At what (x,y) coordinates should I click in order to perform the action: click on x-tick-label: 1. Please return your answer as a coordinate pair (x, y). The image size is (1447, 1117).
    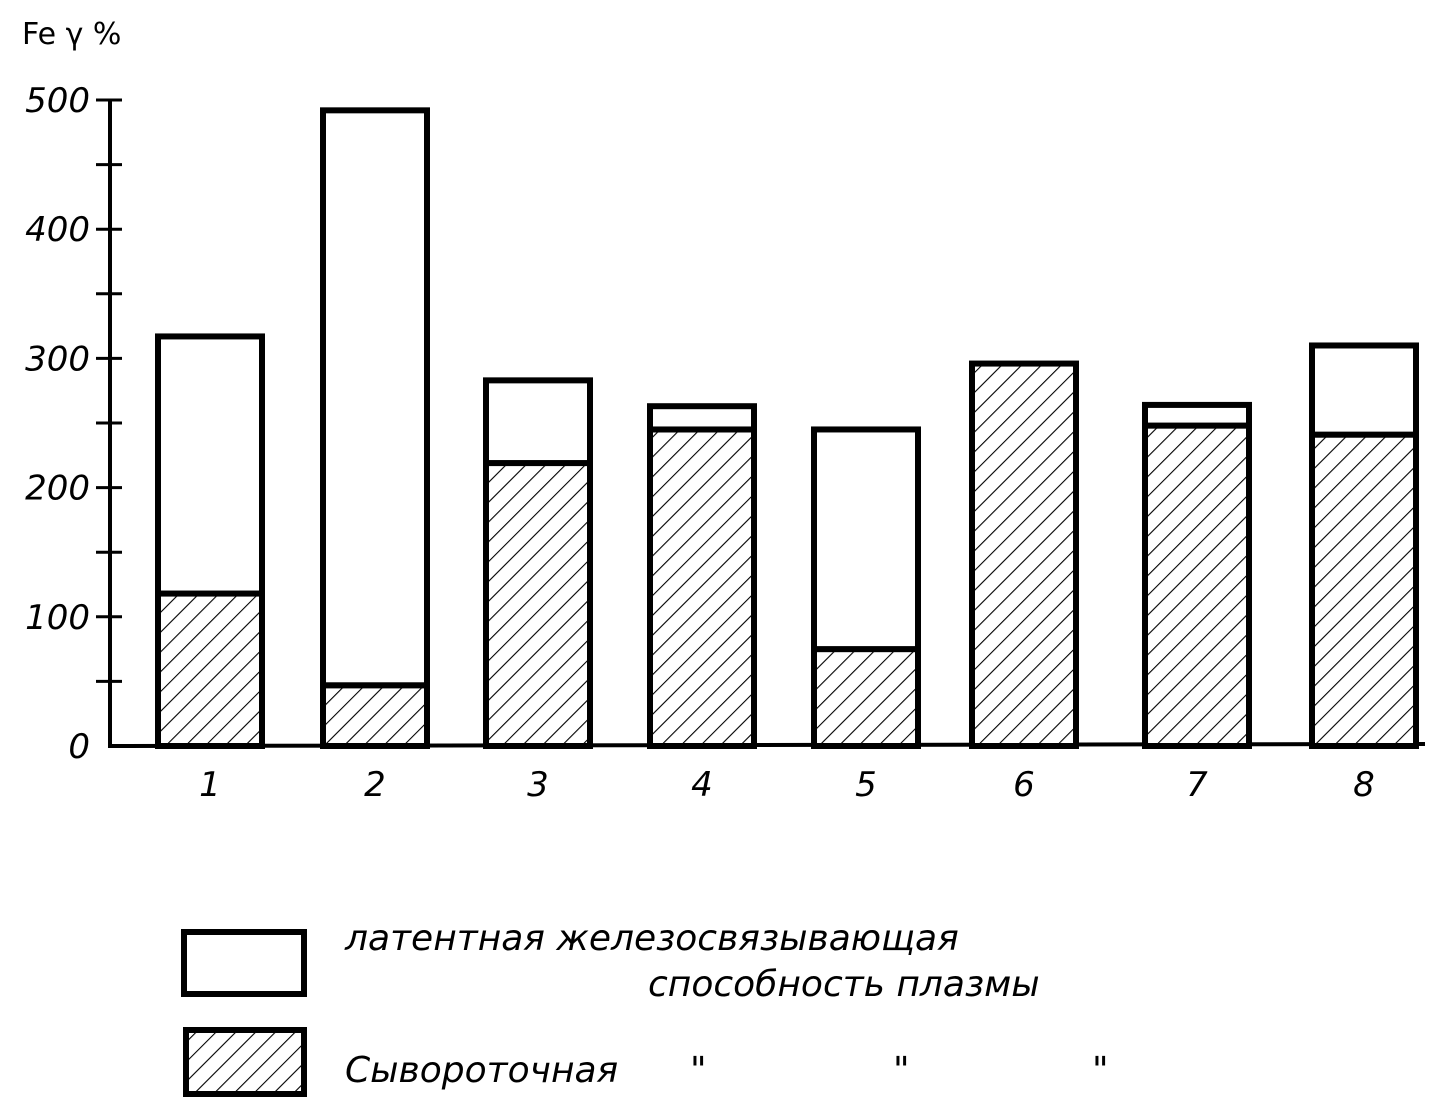
    Looking at the image, I should click on (210, 785).